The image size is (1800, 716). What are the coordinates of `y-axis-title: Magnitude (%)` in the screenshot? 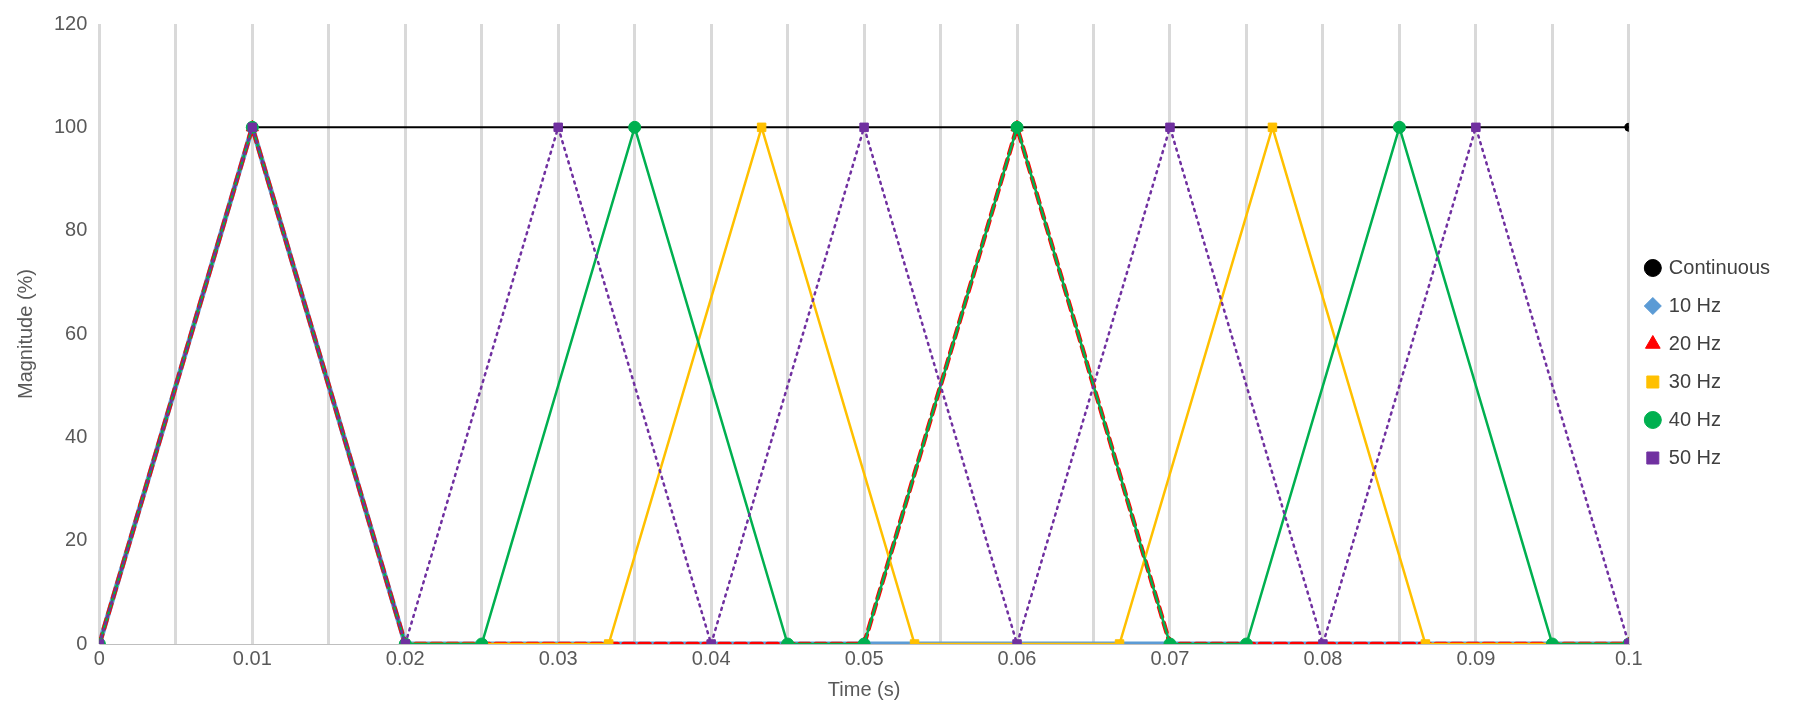 It's located at (24, 334).